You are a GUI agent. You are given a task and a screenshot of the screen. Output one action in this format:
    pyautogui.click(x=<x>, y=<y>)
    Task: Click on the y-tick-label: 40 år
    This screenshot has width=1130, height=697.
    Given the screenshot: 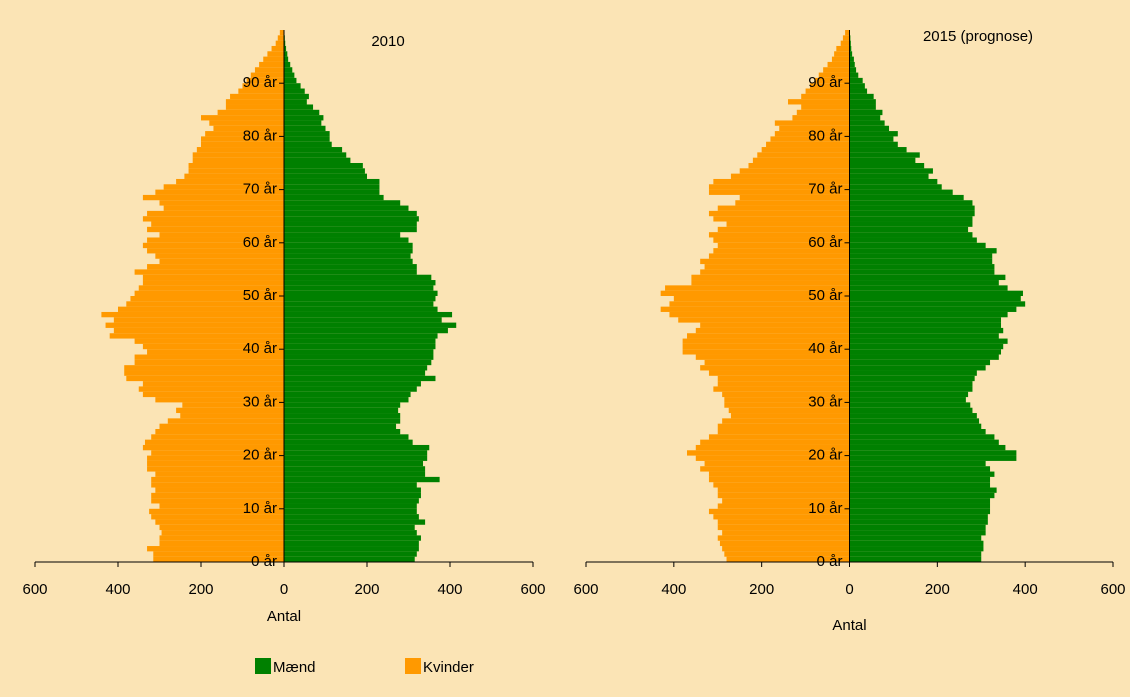 What is the action you would take?
    pyautogui.click(x=260, y=348)
    